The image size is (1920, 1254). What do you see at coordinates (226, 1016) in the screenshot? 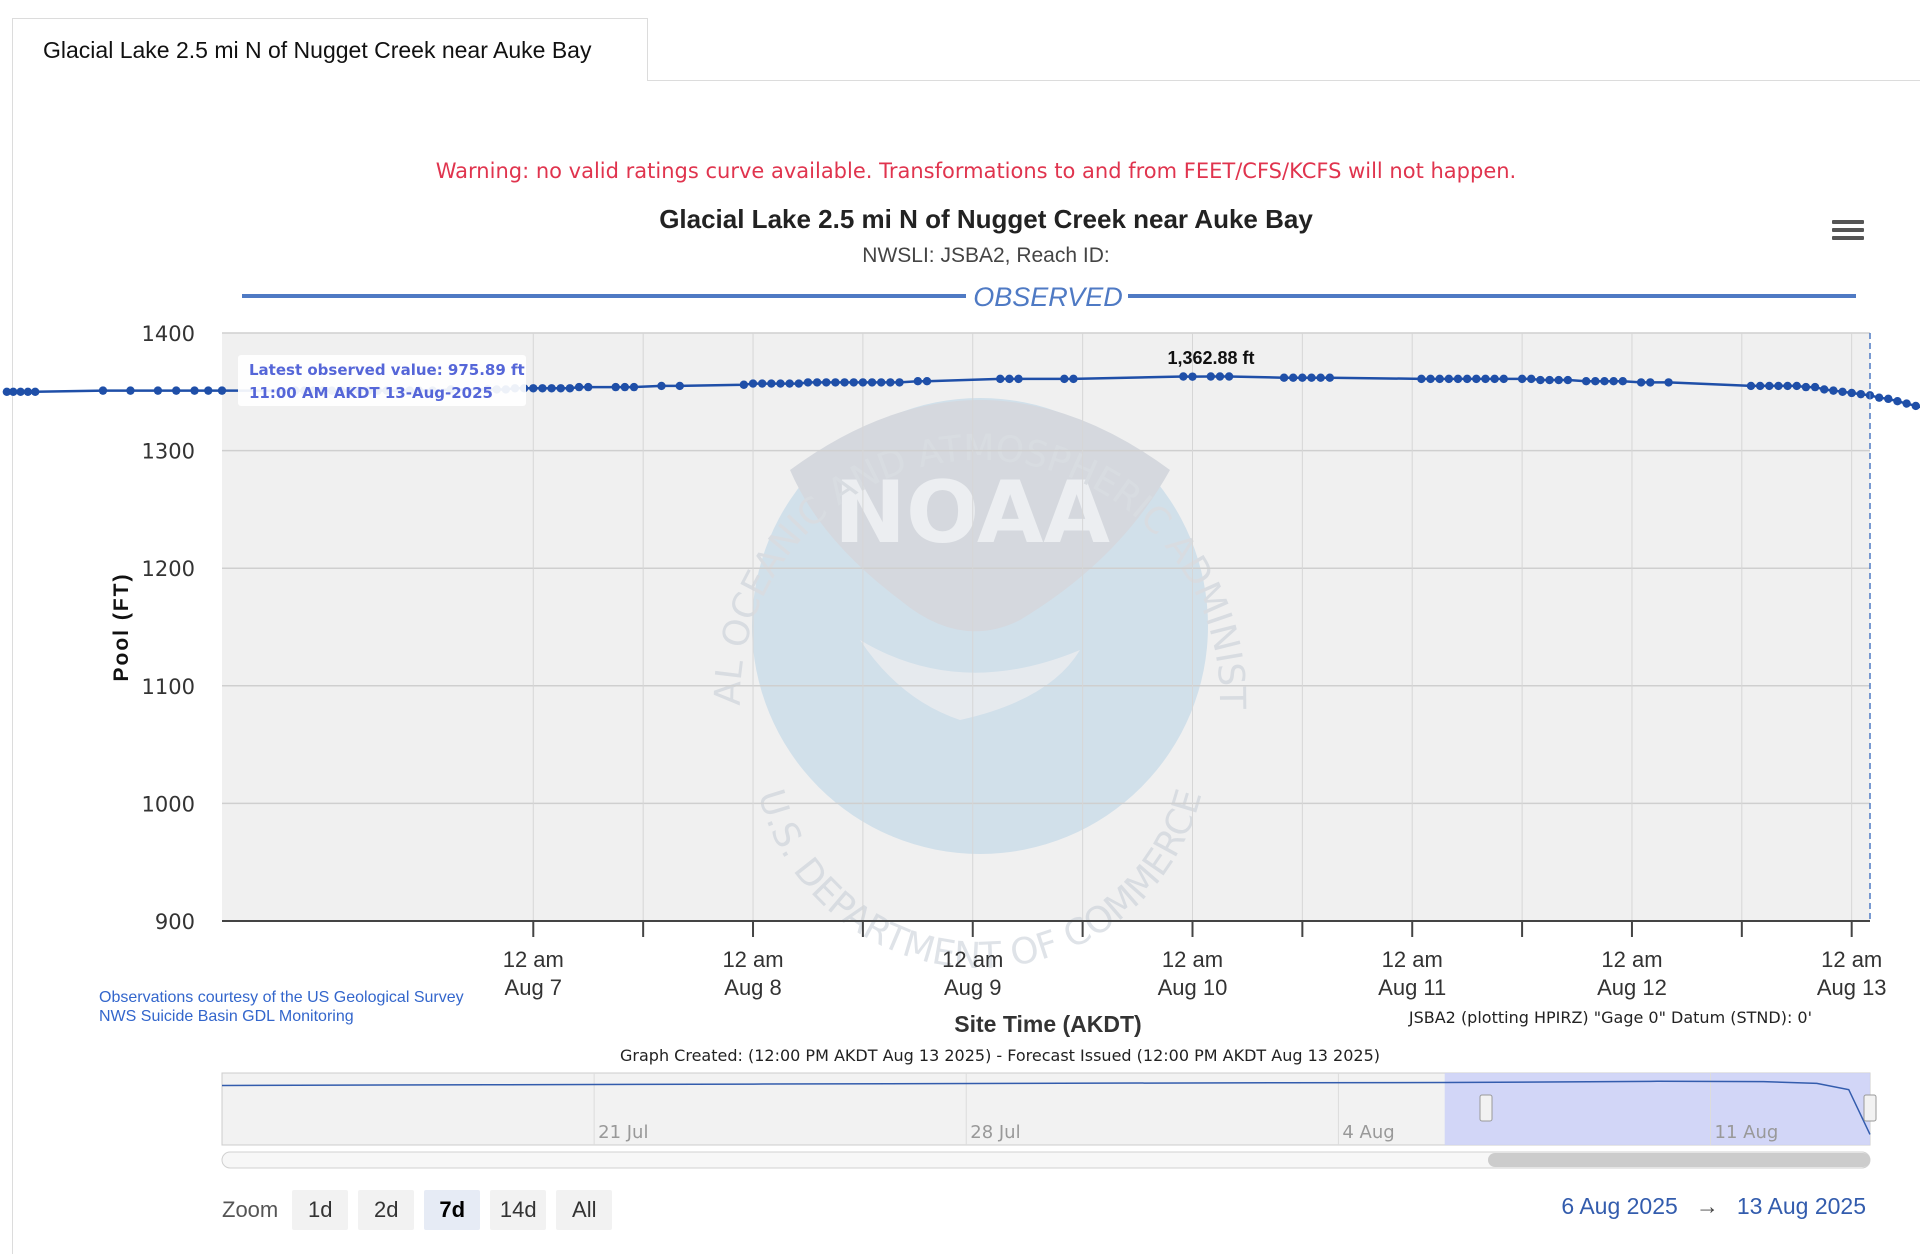
I see `credits-line-2: NWS Suicide Basin GDL Monitoring` at bounding box center [226, 1016].